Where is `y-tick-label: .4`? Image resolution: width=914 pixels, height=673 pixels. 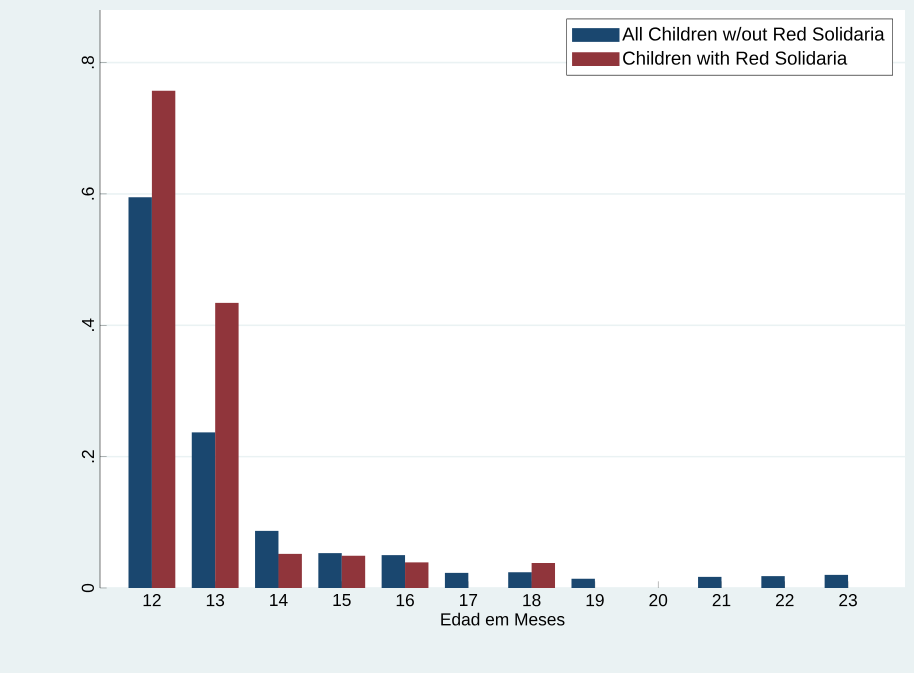 y-tick-label: .4 is located at coordinates (88, 324).